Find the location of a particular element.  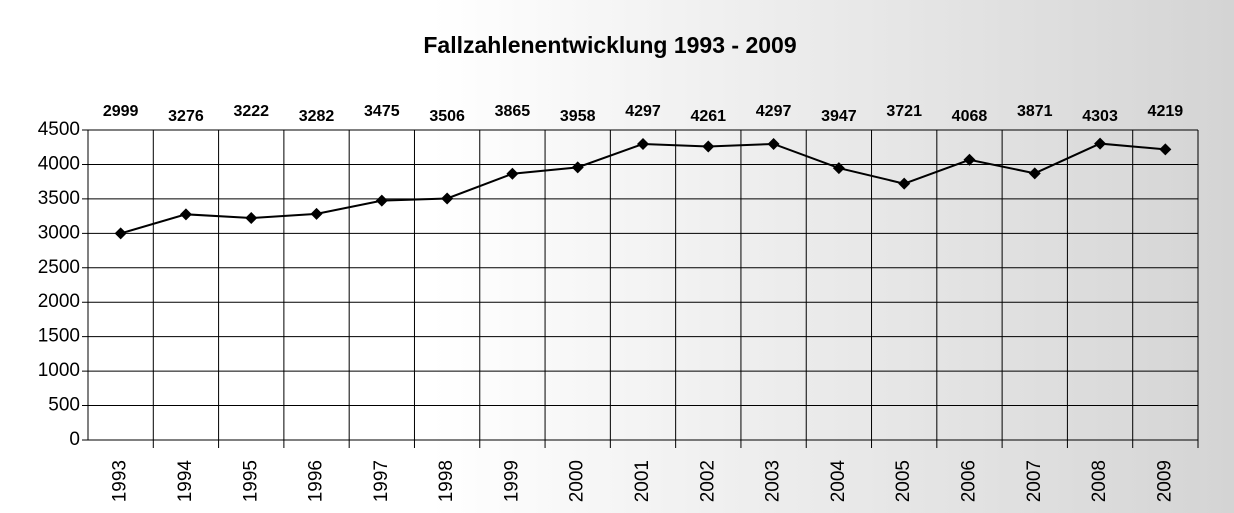

x-tick-label: 1993 is located at coordinates (120, 481).